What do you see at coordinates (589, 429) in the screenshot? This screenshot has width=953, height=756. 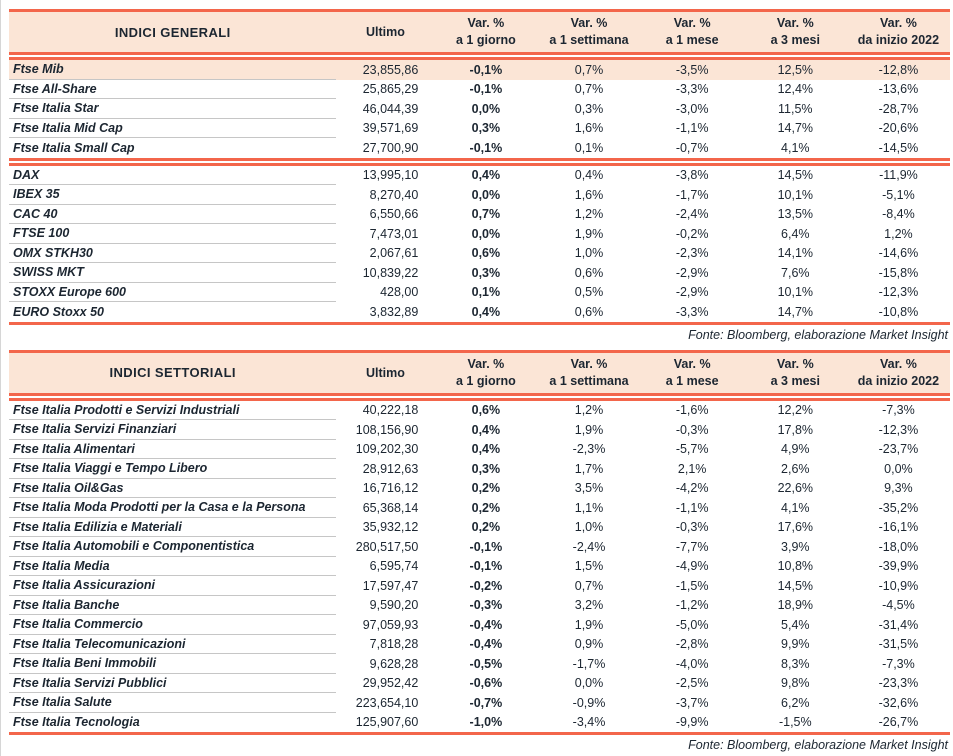 I see `var-value: 1,9%` at bounding box center [589, 429].